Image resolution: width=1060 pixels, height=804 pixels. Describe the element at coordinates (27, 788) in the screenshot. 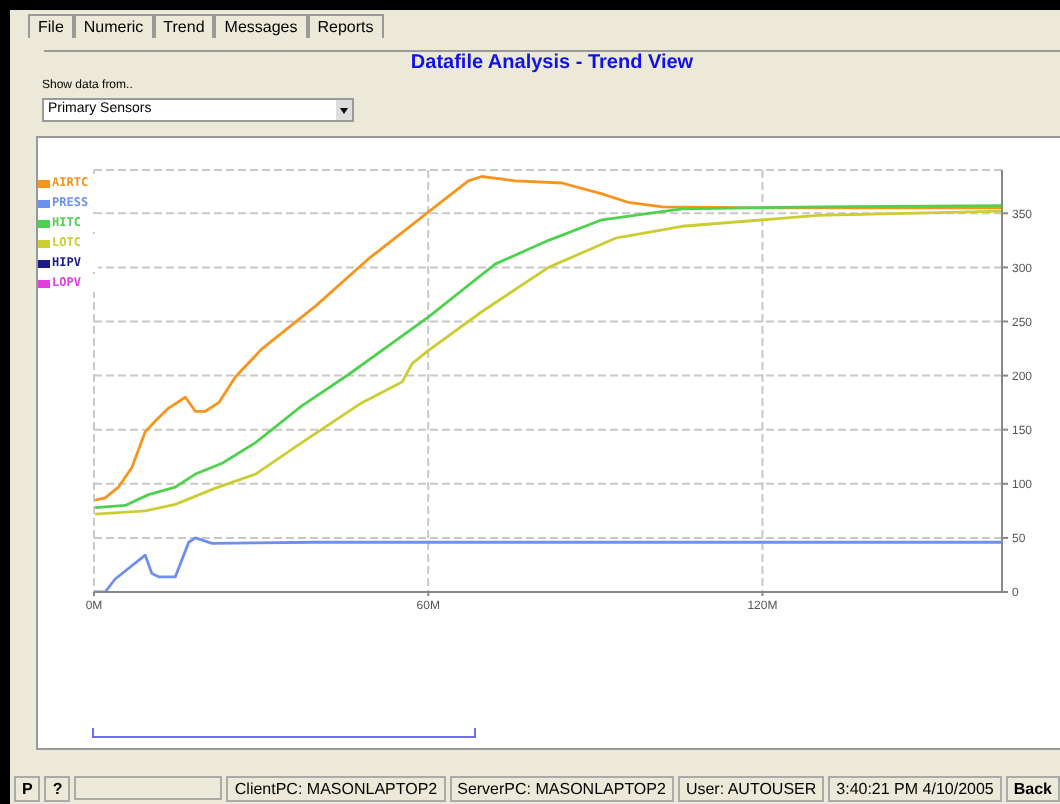

I see `text: P` at that location.